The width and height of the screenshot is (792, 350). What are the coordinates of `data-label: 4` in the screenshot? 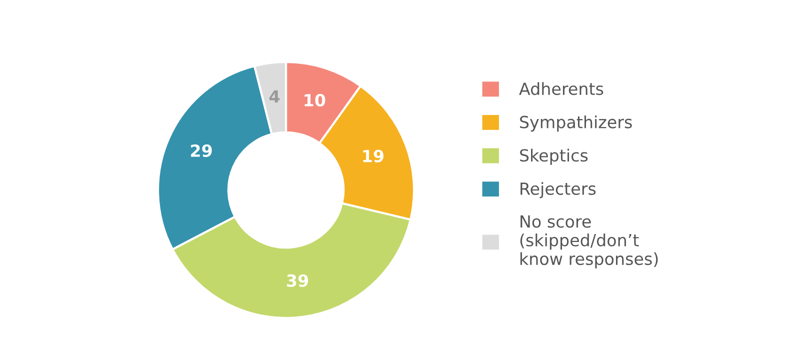 It's located at (274, 96).